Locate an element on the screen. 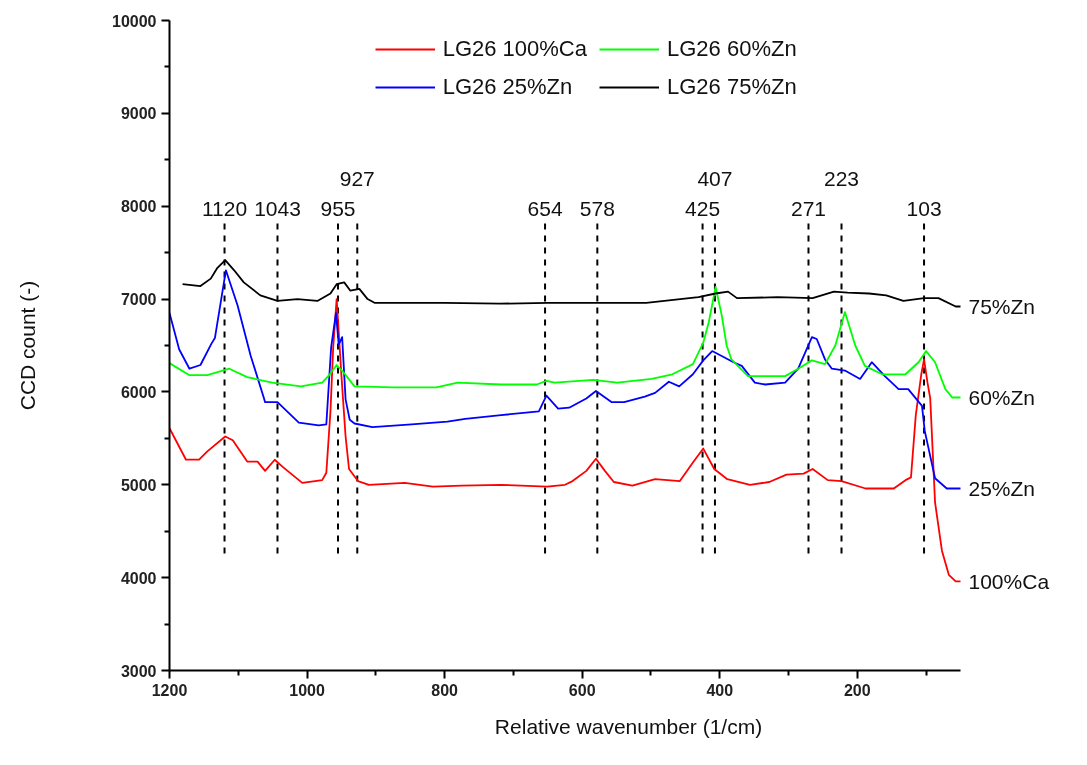  text: 60%Zn is located at coordinates (1002, 397).